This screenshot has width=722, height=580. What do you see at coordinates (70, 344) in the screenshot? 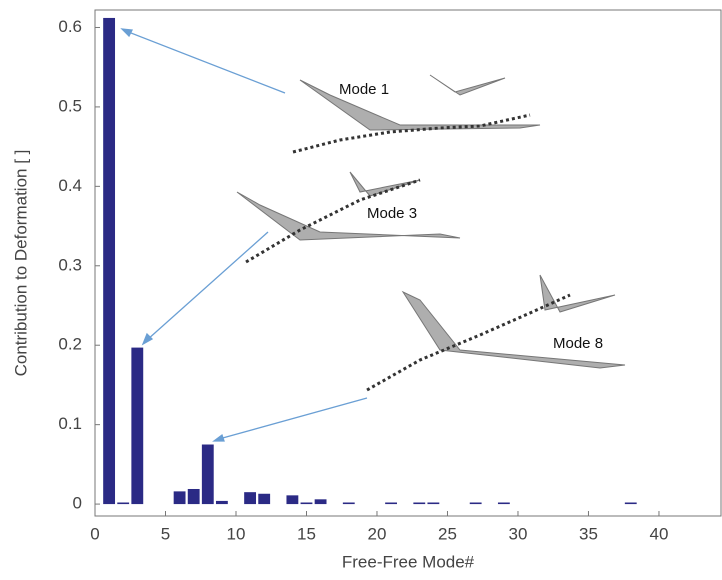
I see `y-tick-label: 0.2` at bounding box center [70, 344].